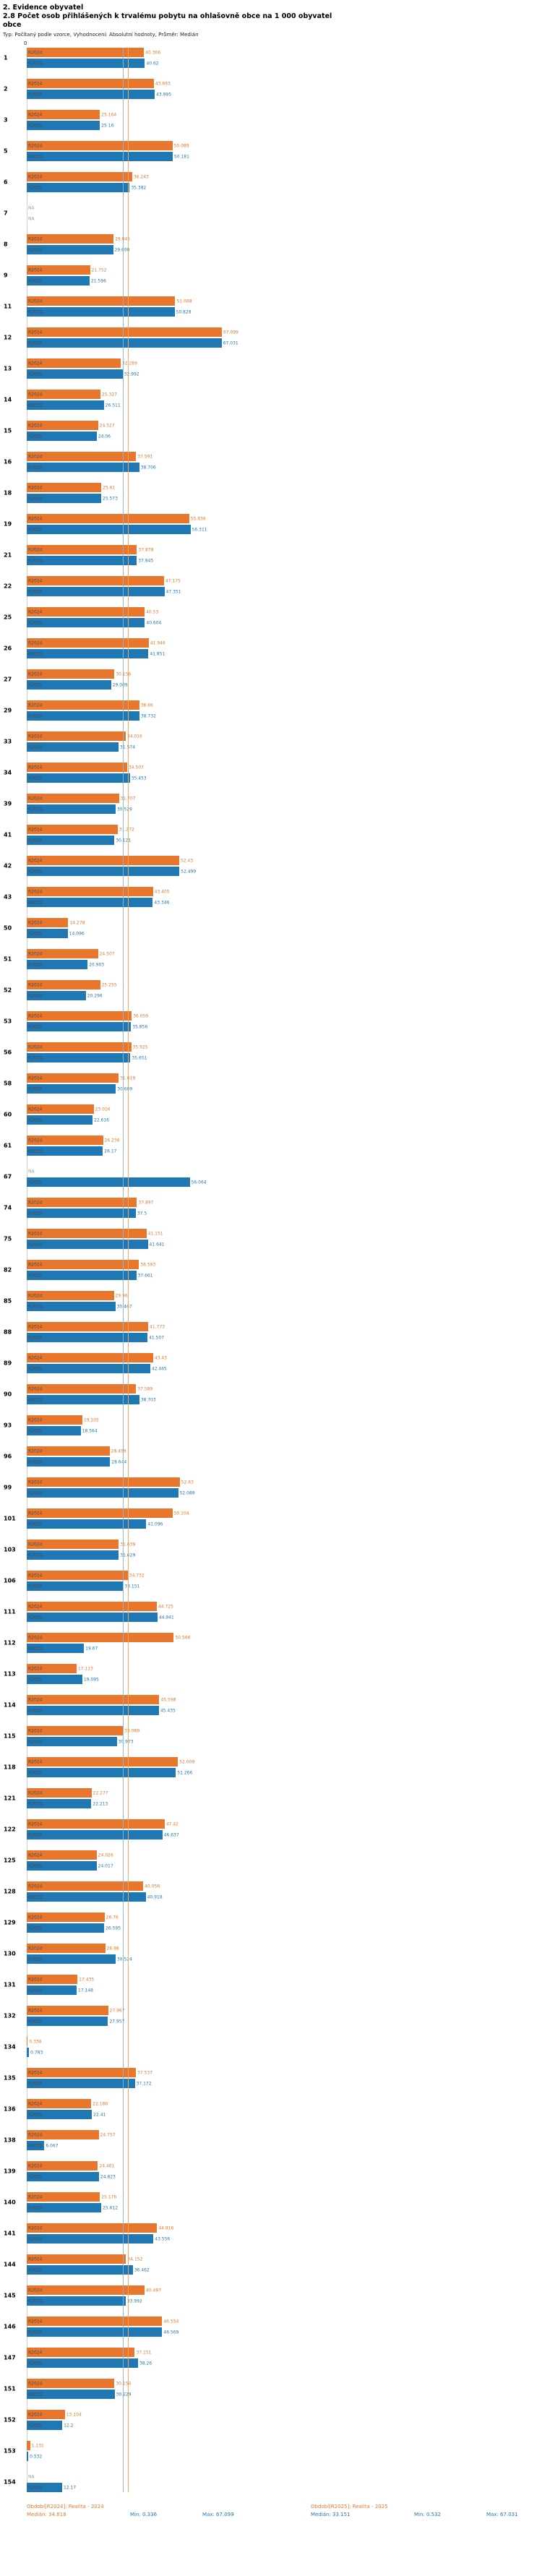  Describe the element at coordinates (284, 281) in the screenshot. I see `bar-line-r2025: R2025 21.596` at that location.